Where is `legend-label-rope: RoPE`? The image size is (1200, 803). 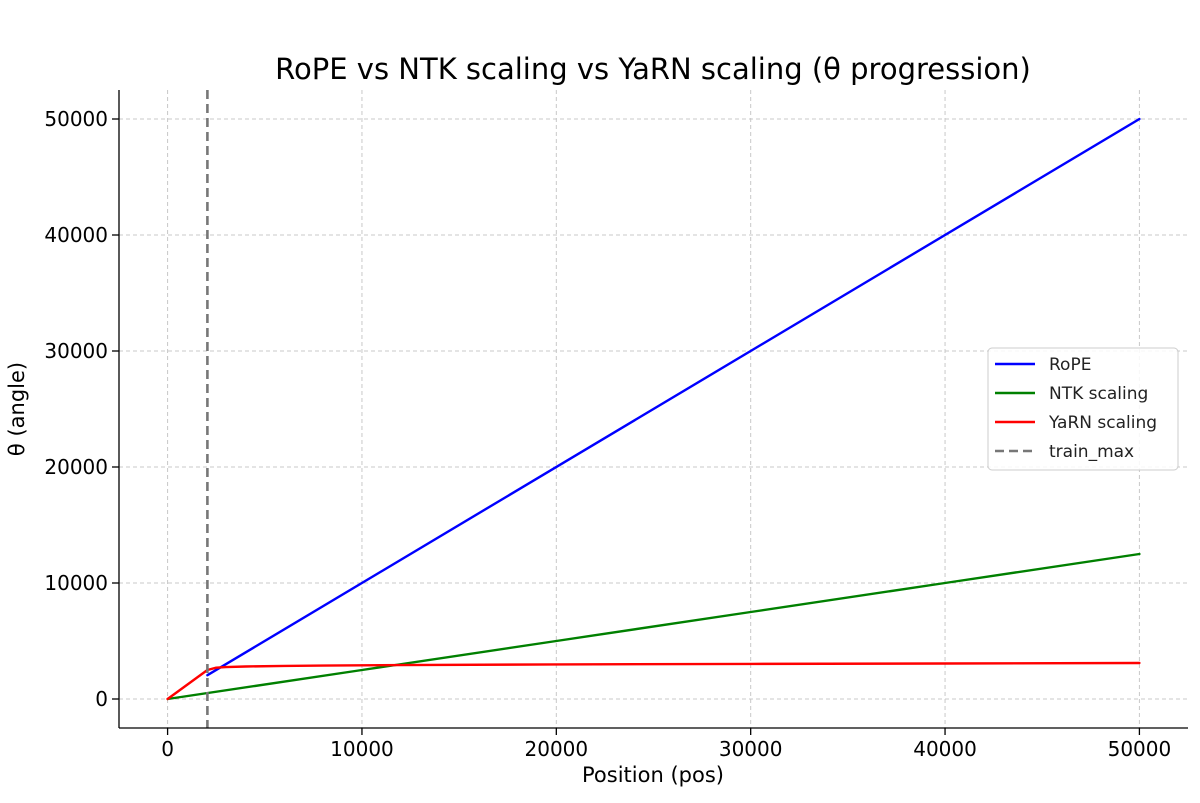
legend-label-rope: RoPE is located at coordinates (1070, 365).